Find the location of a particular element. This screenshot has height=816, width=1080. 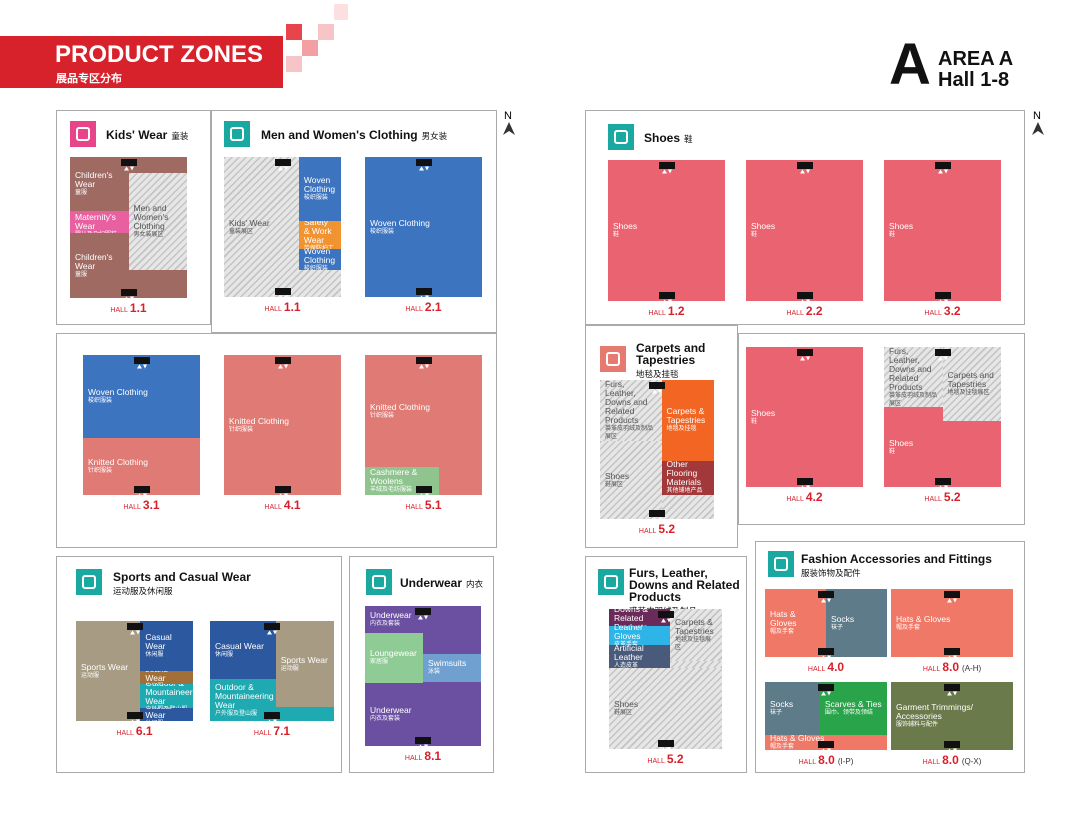

zone-name-zh: 羊绒及毛纺服装 is located at coordinates (391, 490).